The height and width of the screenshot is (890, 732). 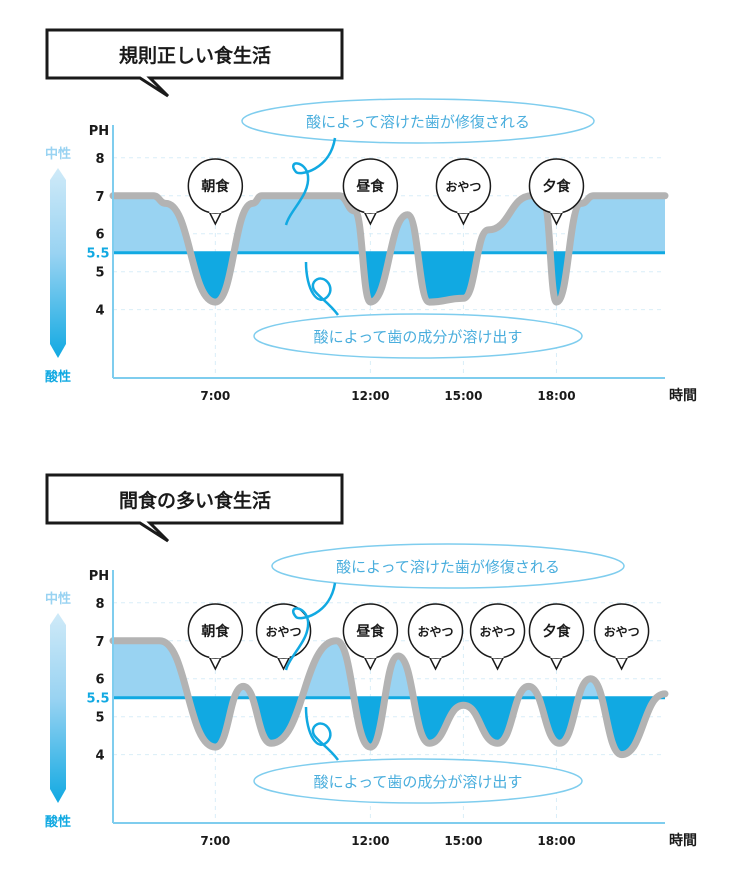 I want to click on title-callout: 間食の多い食生活, so click(x=194, y=508).